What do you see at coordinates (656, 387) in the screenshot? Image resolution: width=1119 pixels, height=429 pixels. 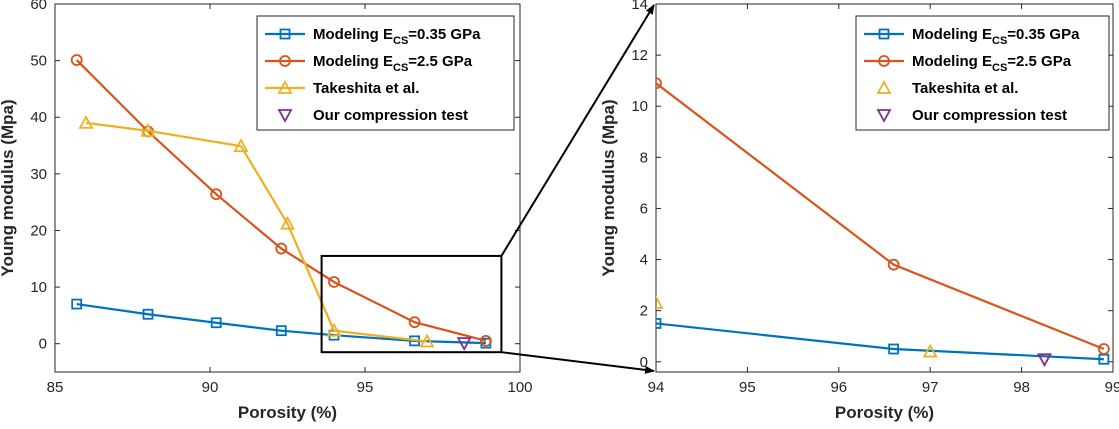 I see `x-tick-label: 94` at bounding box center [656, 387].